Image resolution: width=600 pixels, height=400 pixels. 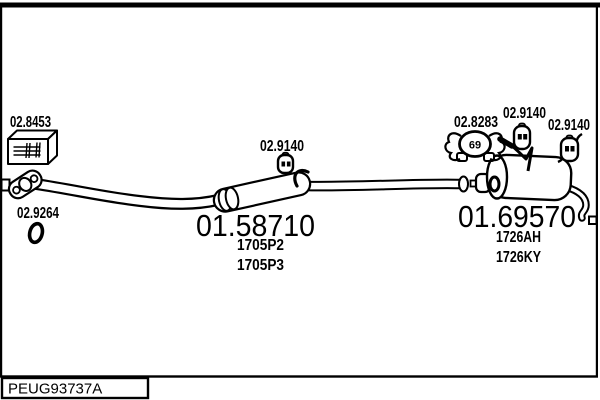 I want to click on intermediate-pipe, so click(x=382, y=185).